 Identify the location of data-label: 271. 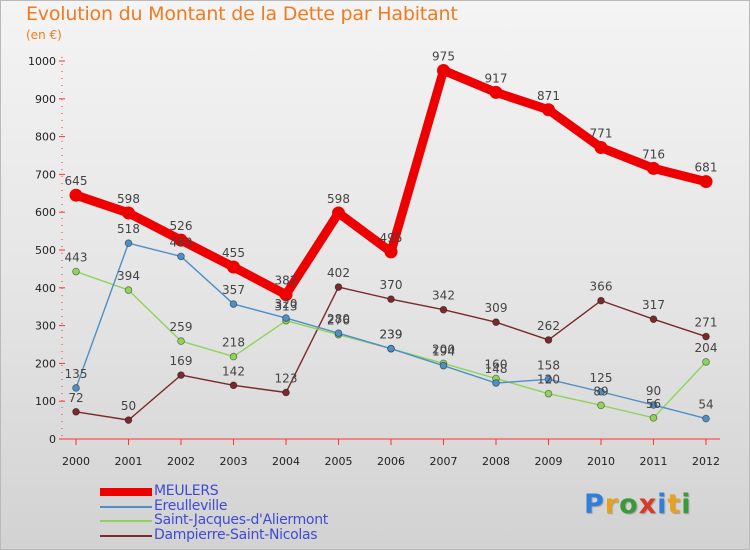
(706, 323).